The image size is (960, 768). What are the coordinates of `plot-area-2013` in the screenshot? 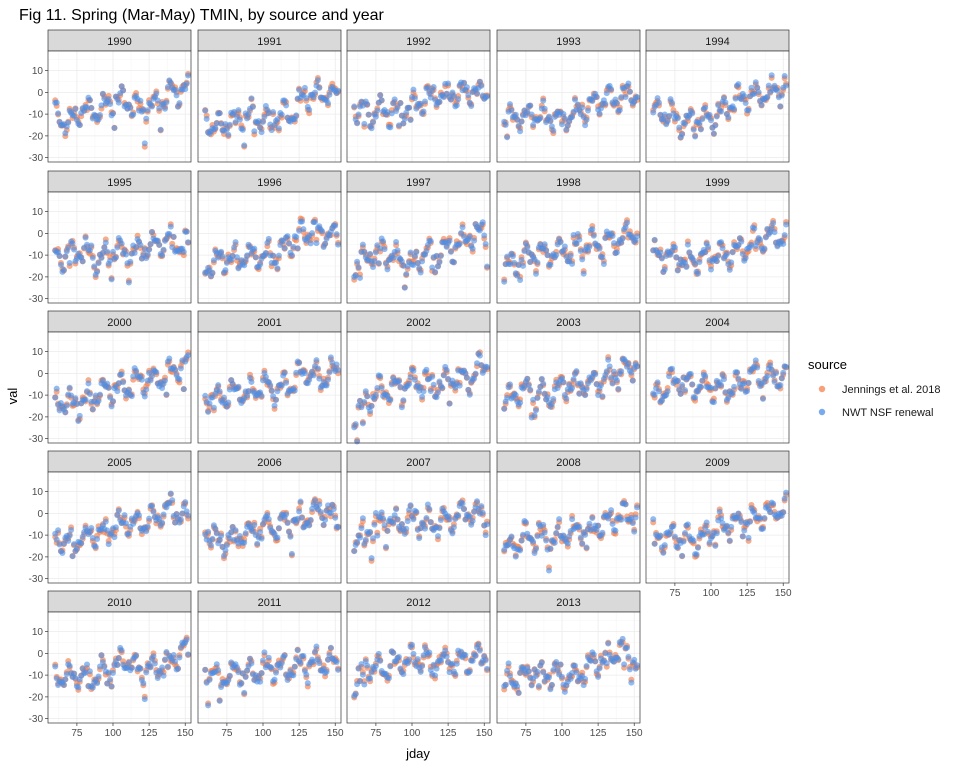 It's located at (568, 667).